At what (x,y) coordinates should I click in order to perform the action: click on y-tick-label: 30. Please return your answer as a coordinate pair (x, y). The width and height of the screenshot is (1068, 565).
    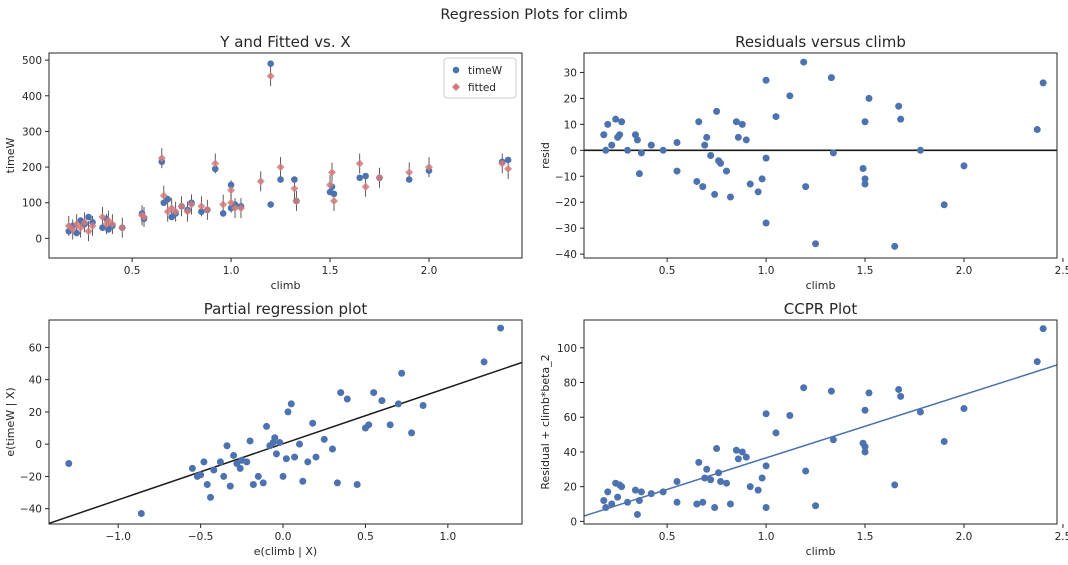
    Looking at the image, I should click on (570, 73).